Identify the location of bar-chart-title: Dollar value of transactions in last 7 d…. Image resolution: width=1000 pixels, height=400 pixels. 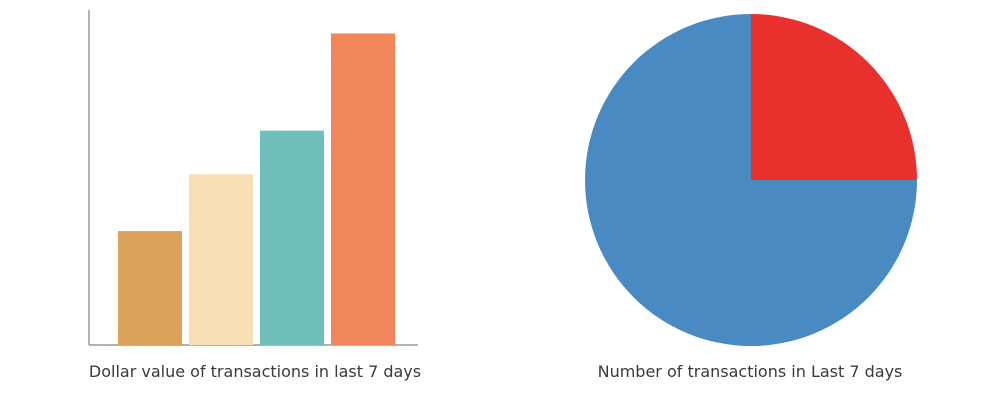
(255, 371).